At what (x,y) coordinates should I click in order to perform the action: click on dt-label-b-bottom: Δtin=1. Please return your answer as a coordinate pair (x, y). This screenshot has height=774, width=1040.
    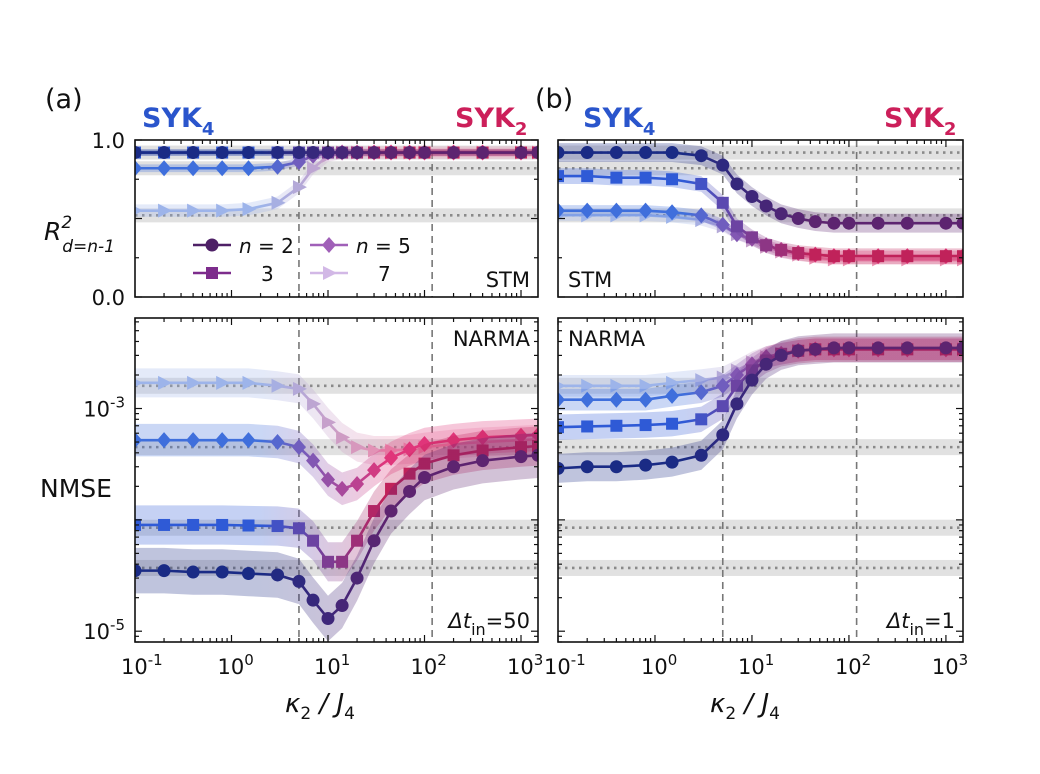
    Looking at the image, I should click on (920, 624).